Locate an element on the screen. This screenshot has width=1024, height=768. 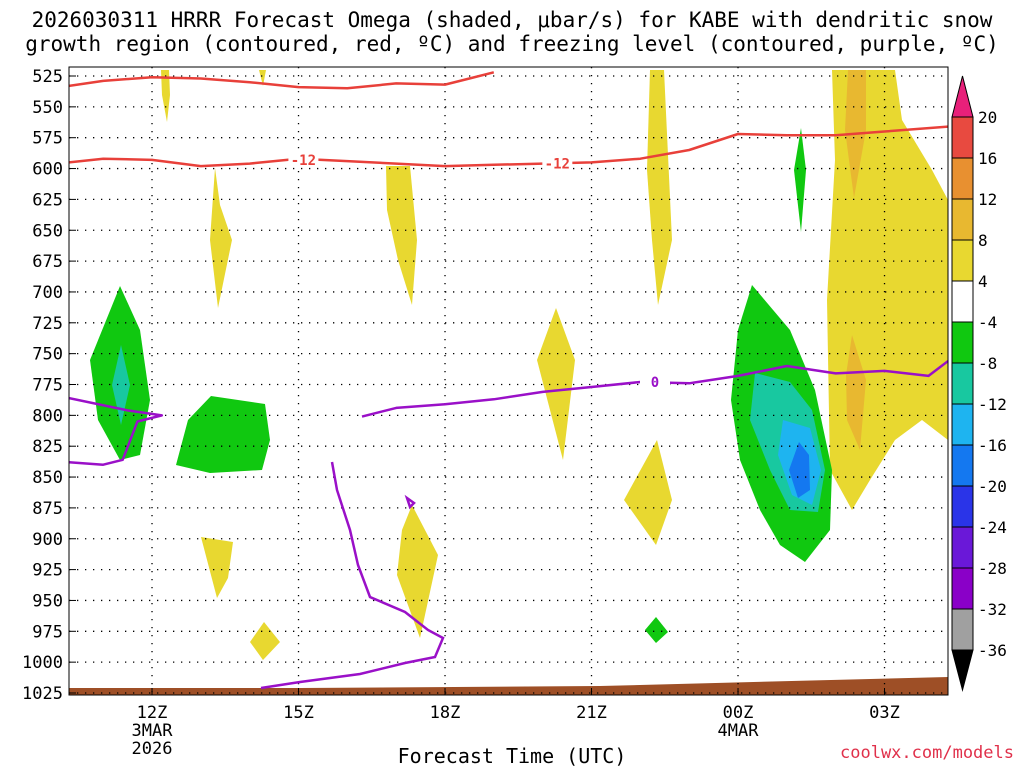
y-tick-label: 925 is located at coordinates (47, 571).